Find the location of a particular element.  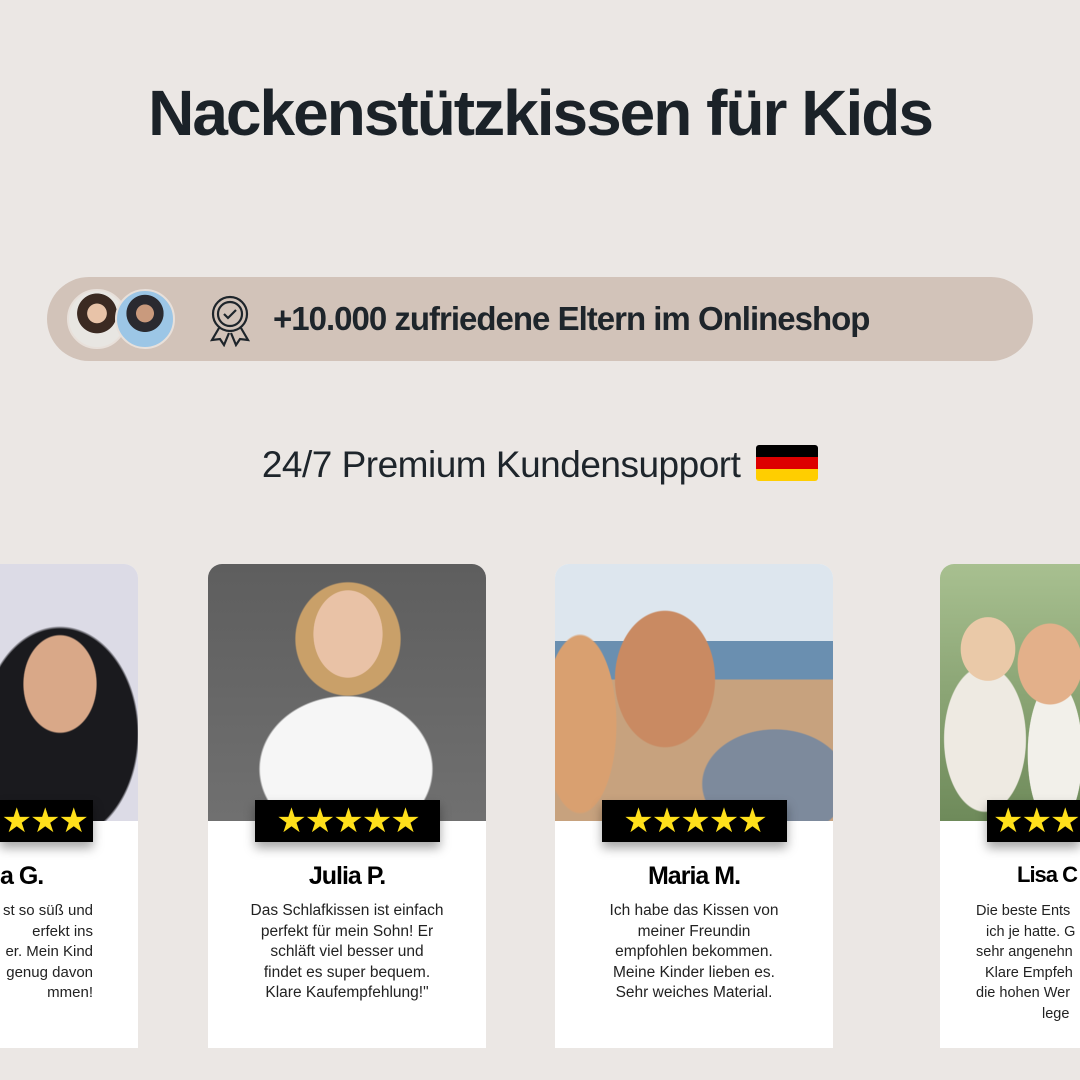

review-line: Sehr weiches Material. is located at coordinates (694, 993).